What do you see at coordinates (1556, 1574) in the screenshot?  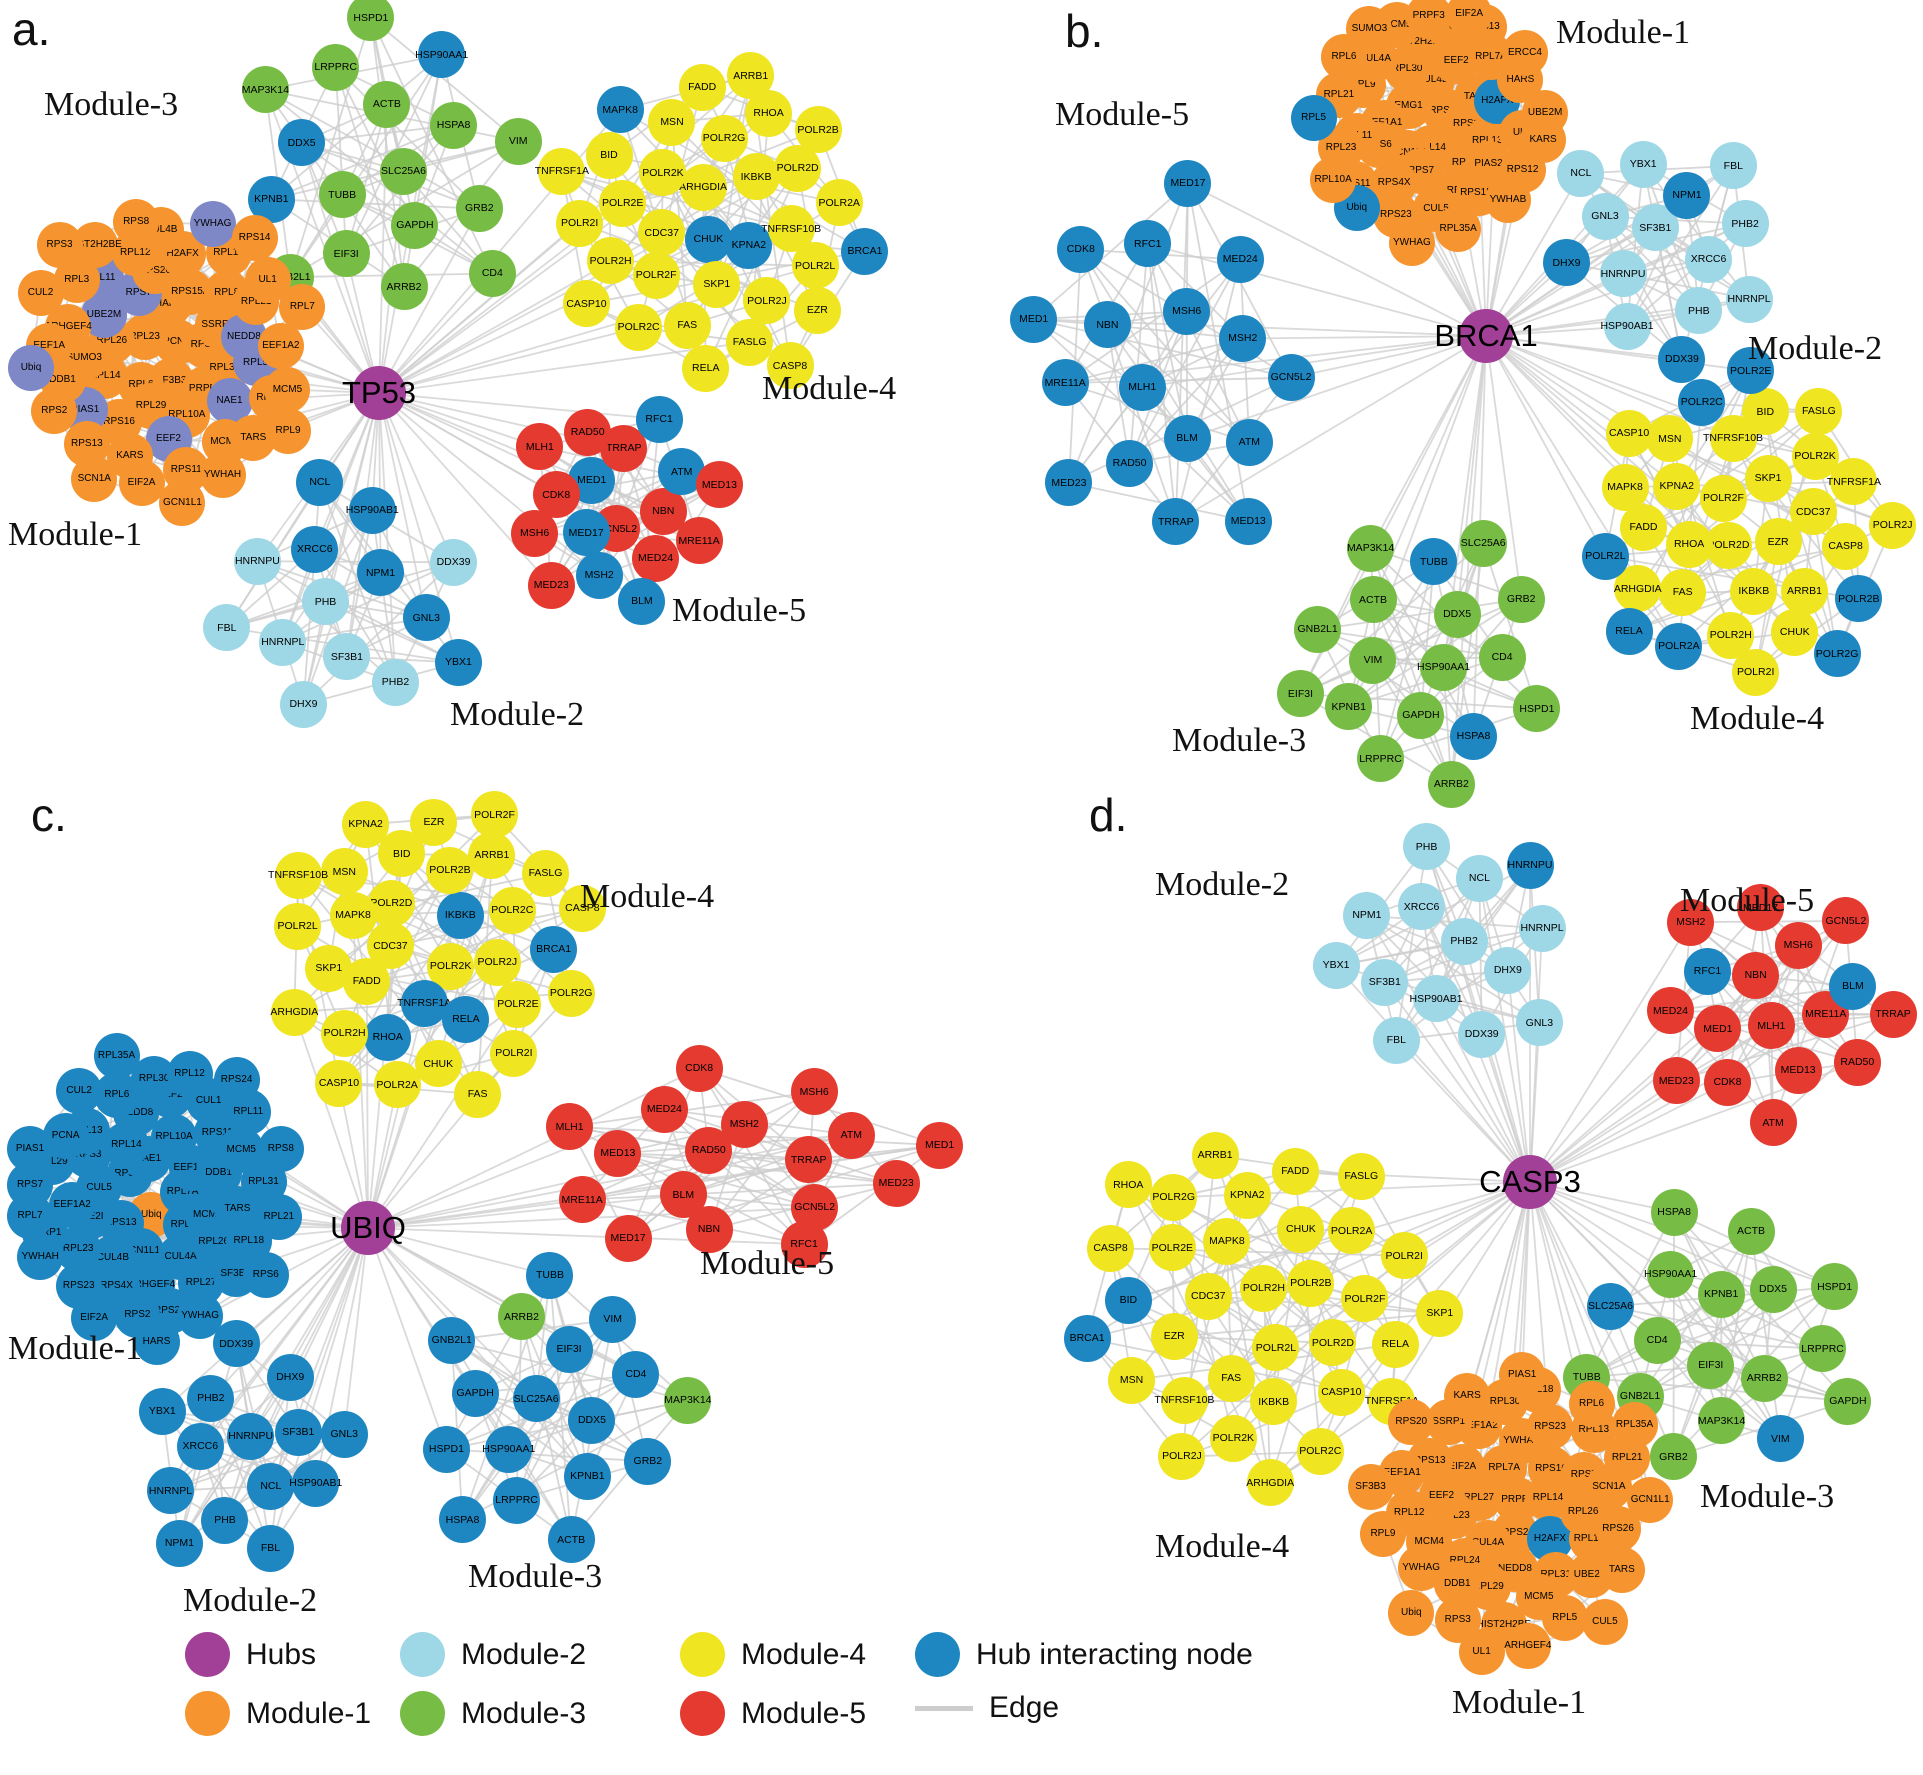 I see `node-label: RPL31` at bounding box center [1556, 1574].